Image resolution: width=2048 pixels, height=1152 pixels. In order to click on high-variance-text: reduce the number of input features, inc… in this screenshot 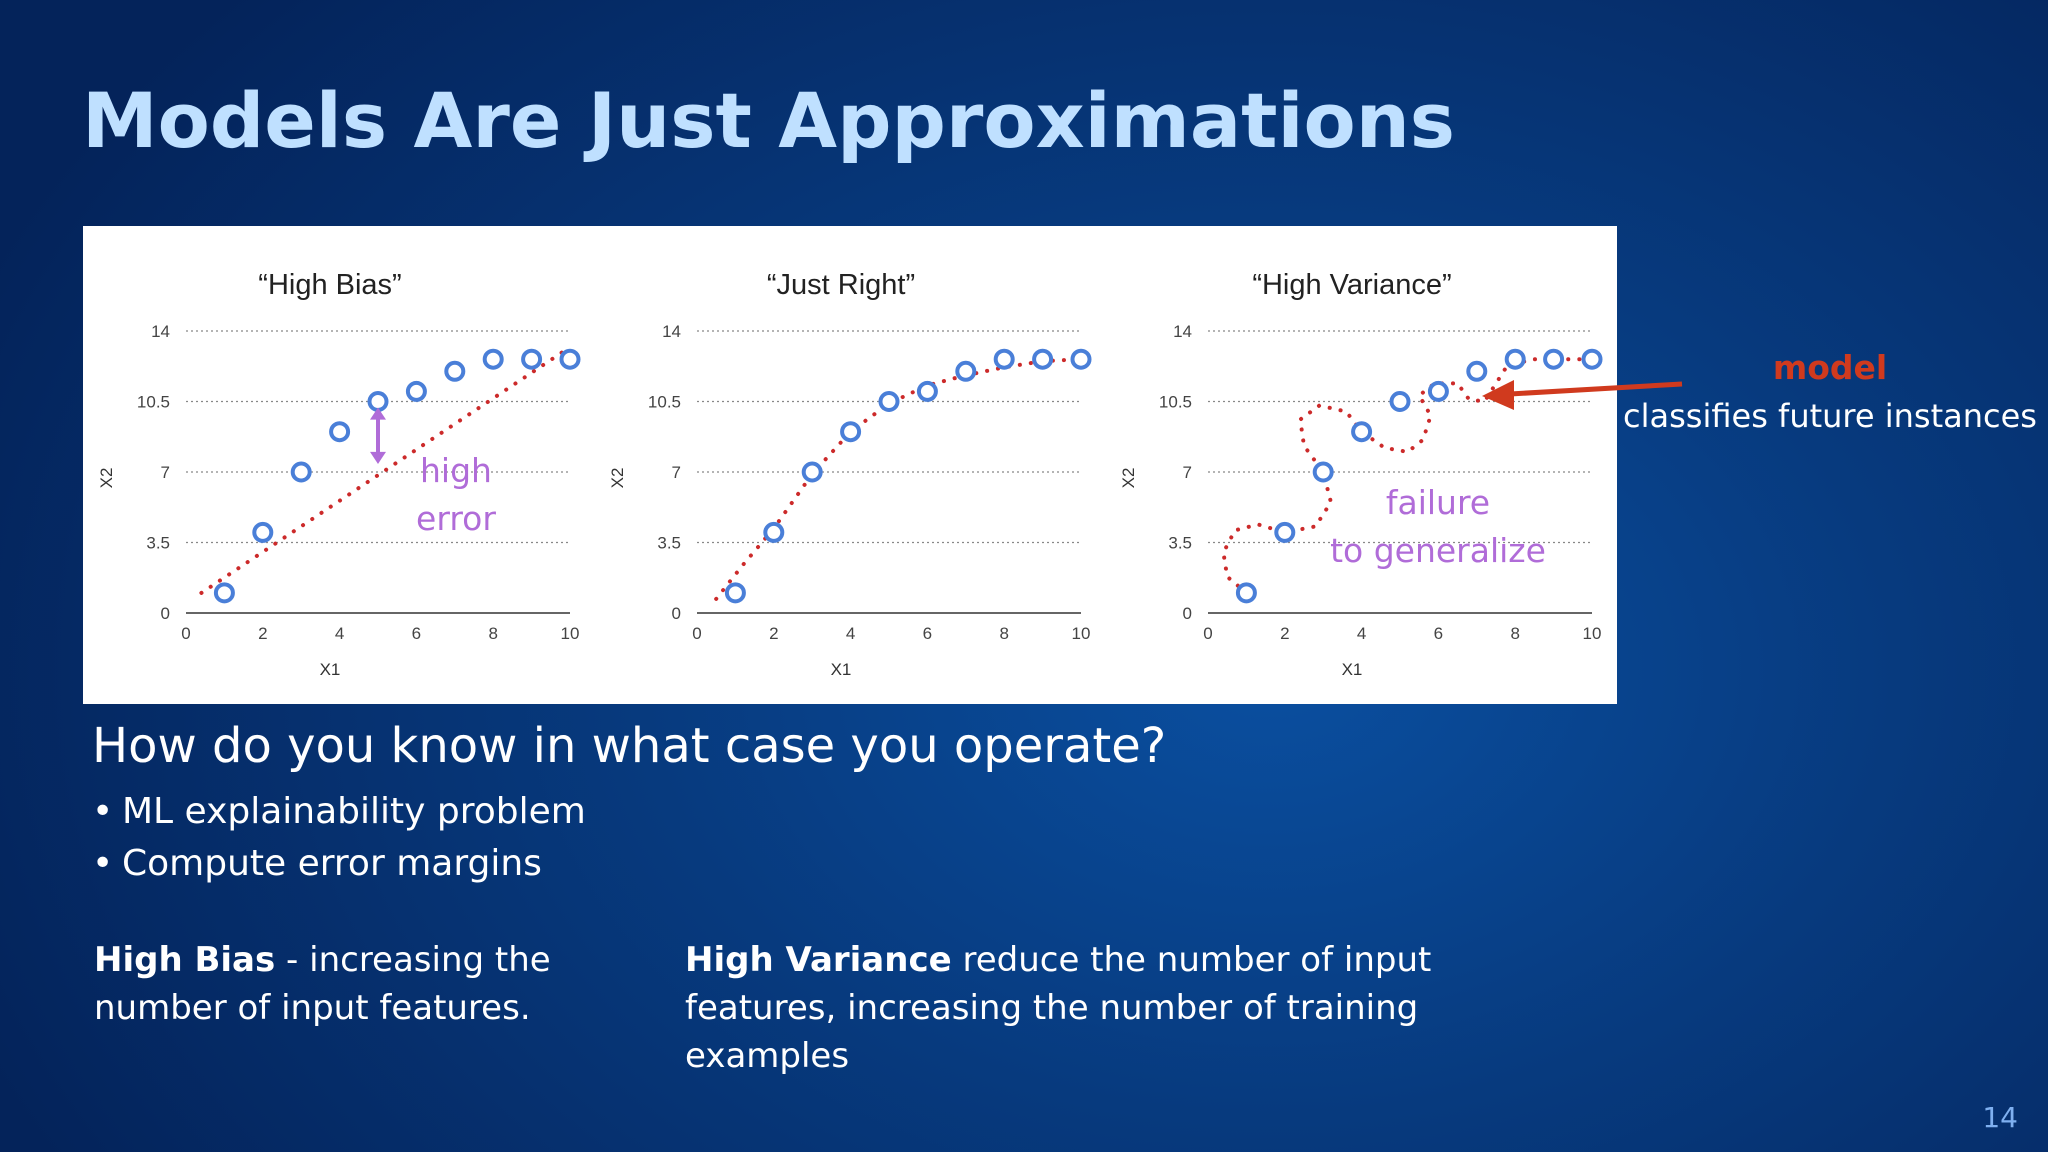, I will do `click(1058, 1008)`.